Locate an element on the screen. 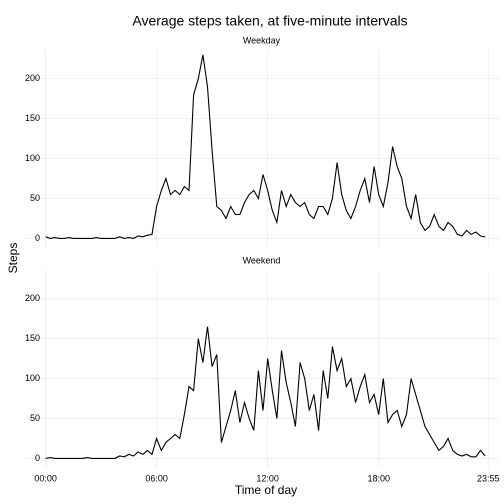 The width and height of the screenshot is (504, 504). y-axis-label: Steps is located at coordinates (13, 258).